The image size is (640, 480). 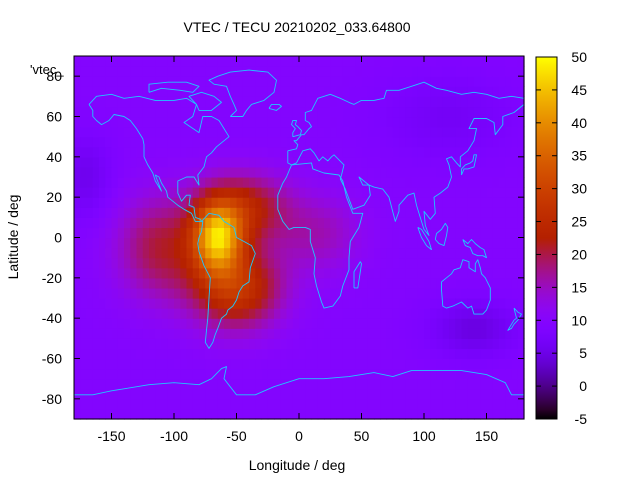 What do you see at coordinates (296, 27) in the screenshot?
I see `chart-title: VTEC / TECU 20210202_033.64800` at bounding box center [296, 27].